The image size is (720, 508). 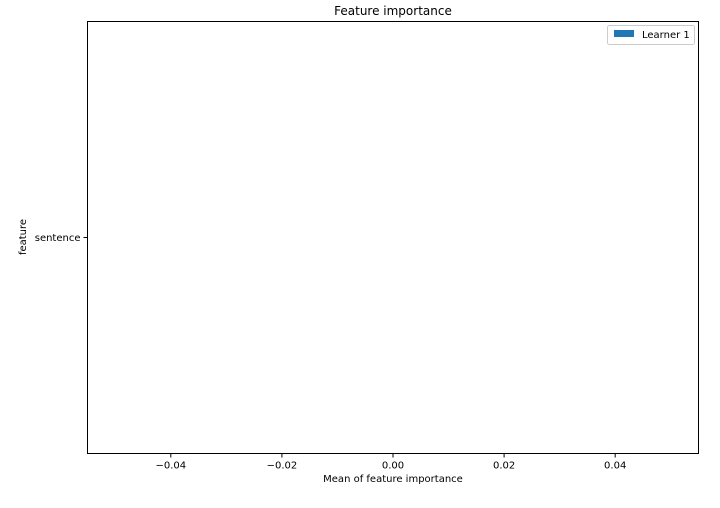 What do you see at coordinates (393, 11) in the screenshot?
I see `chart-title: Feature importance` at bounding box center [393, 11].